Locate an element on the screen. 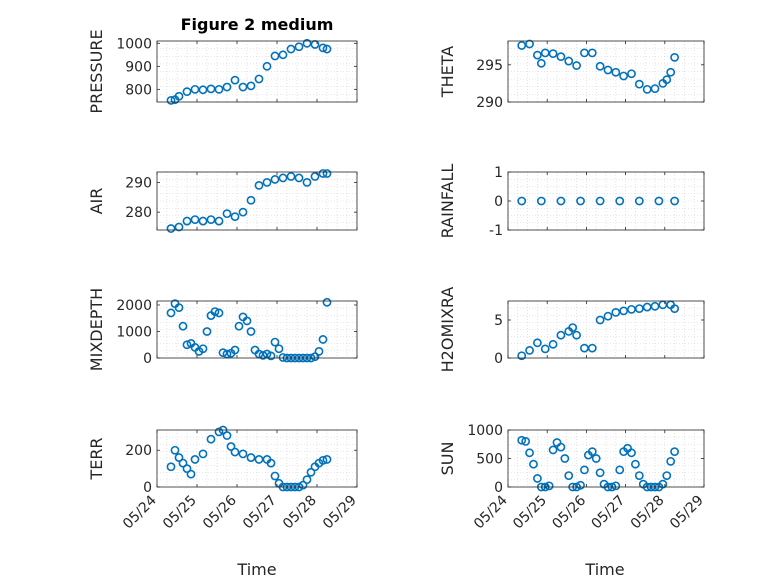 Image resolution: width=778 pixels, height=583 pixels. subplot-h2omixra: 0 5 H2OMIXRA is located at coordinates (571, 330).